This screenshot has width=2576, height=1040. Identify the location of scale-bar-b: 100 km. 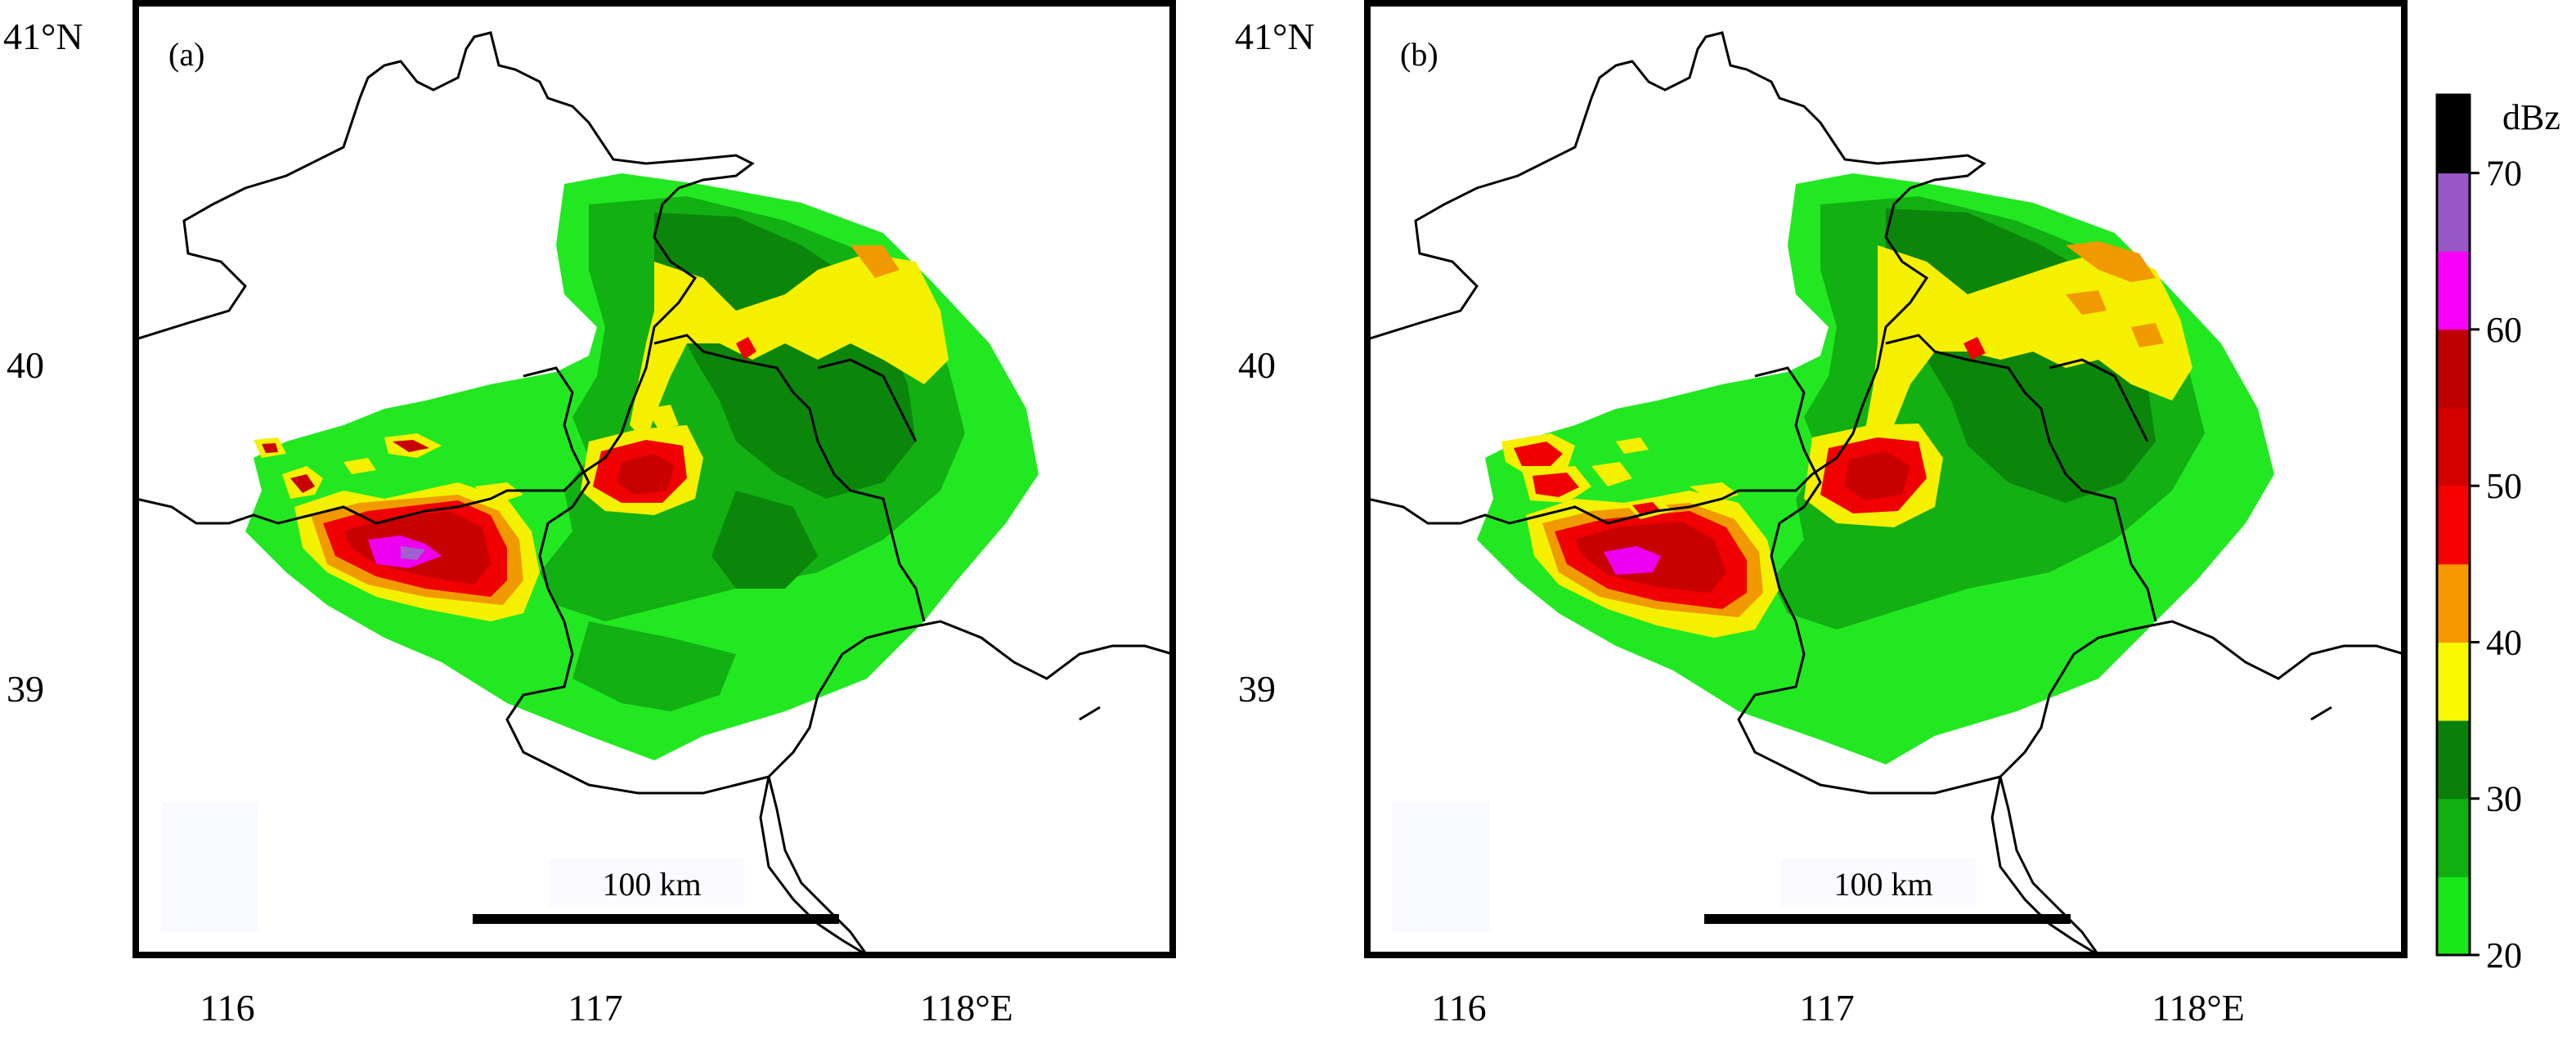
(1732, 866).